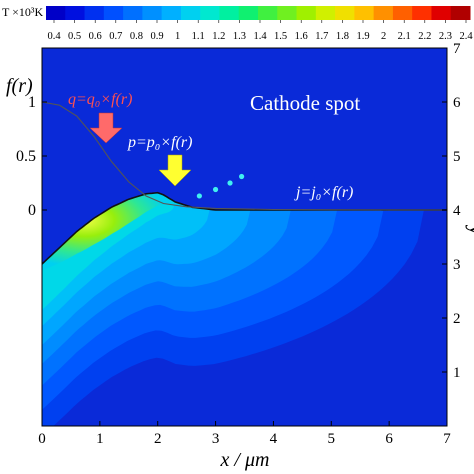 This screenshot has width=474, height=474. Describe the element at coordinates (32, 102) in the screenshot. I see `left-tick-label: 1` at that location.